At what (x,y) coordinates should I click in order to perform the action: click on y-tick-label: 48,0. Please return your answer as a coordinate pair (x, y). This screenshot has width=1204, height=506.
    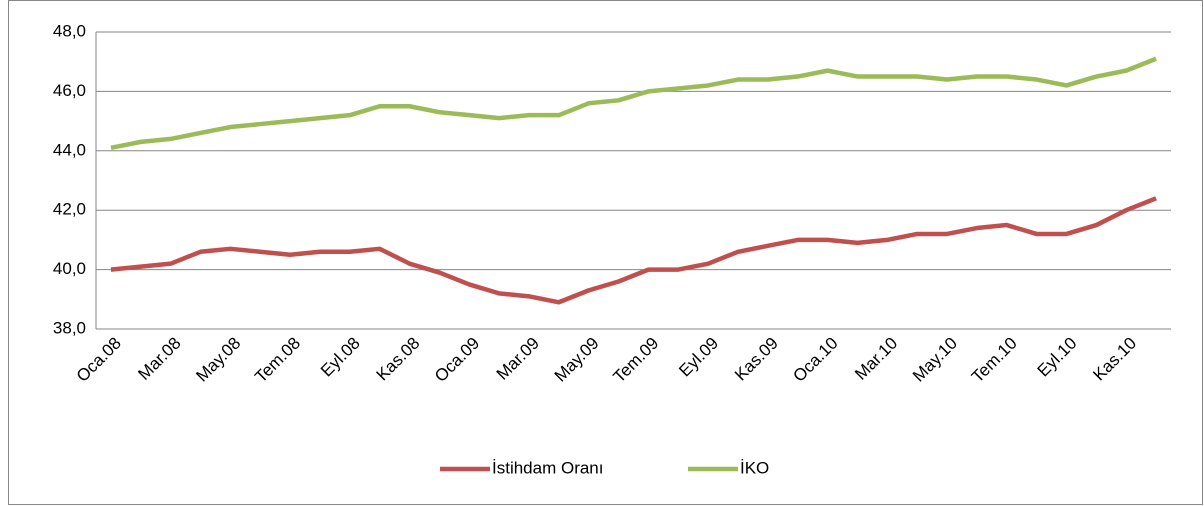
    Looking at the image, I should click on (69, 30).